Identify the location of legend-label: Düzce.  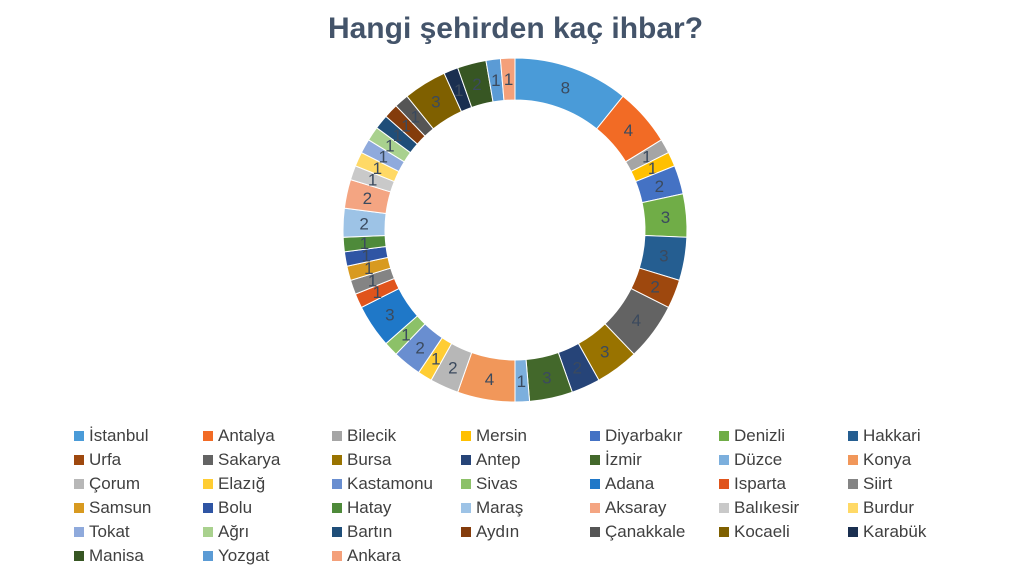
(758, 459).